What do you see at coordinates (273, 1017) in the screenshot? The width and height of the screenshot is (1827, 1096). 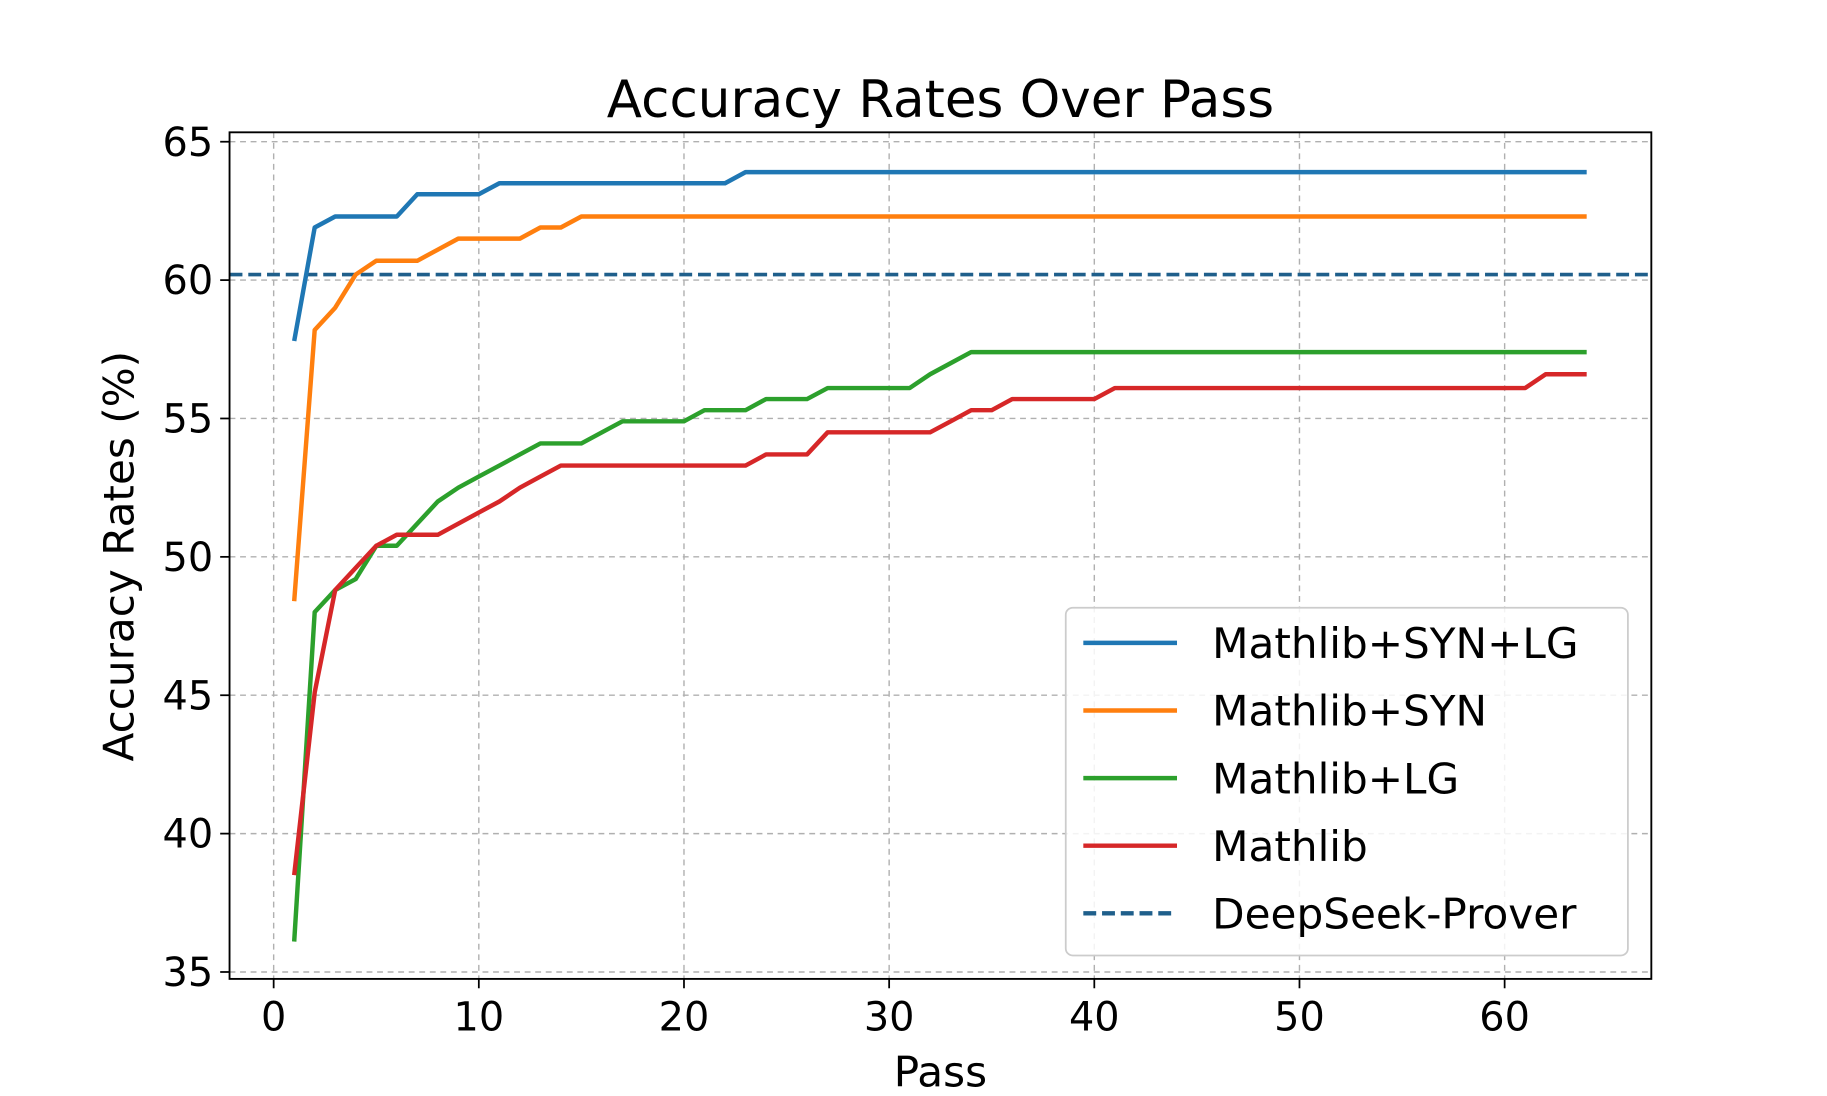 I see `x-tick-label: 0` at bounding box center [273, 1017].